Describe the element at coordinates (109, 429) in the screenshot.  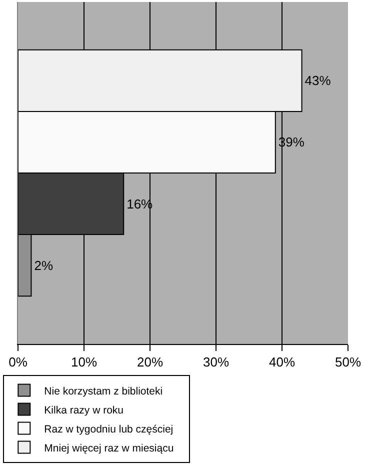
I see `legend-label: Raz w tygodniu lub częściej` at that location.